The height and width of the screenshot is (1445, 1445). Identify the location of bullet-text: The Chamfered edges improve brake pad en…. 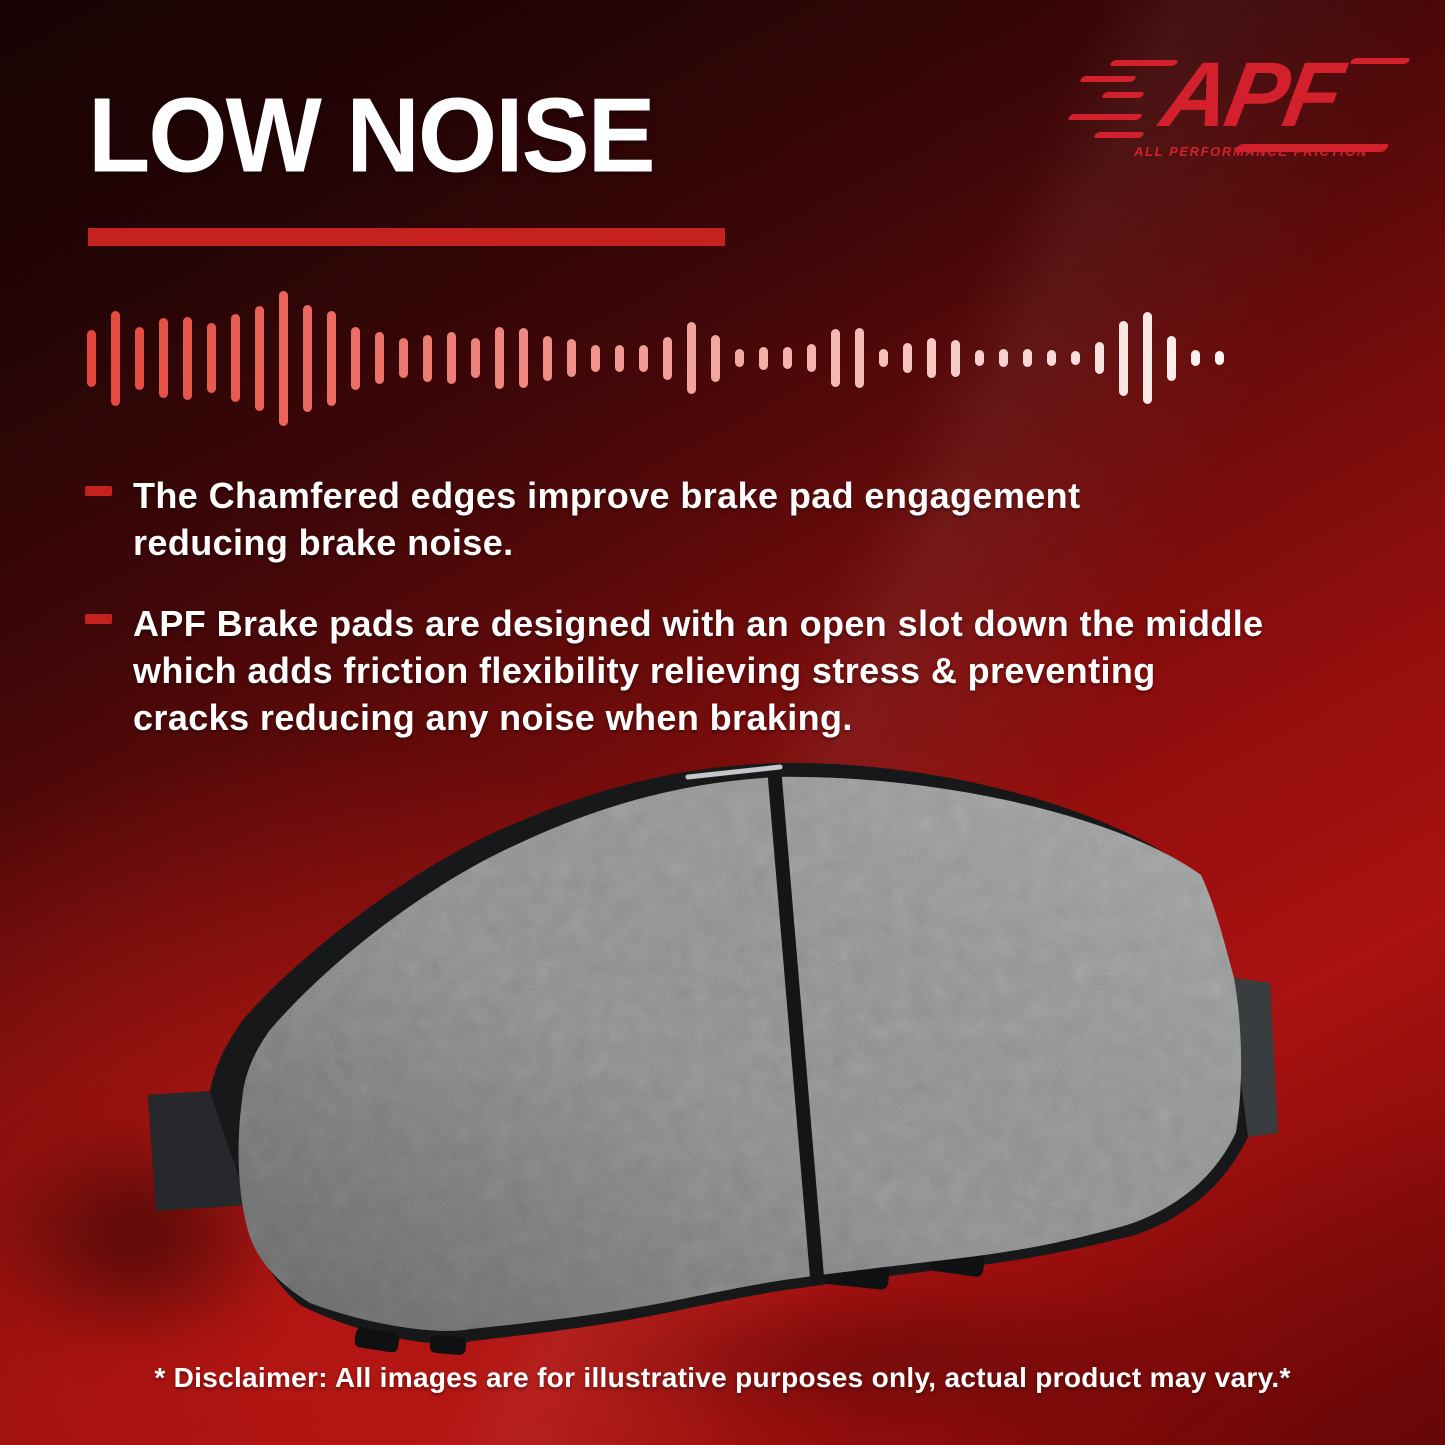
(749, 519).